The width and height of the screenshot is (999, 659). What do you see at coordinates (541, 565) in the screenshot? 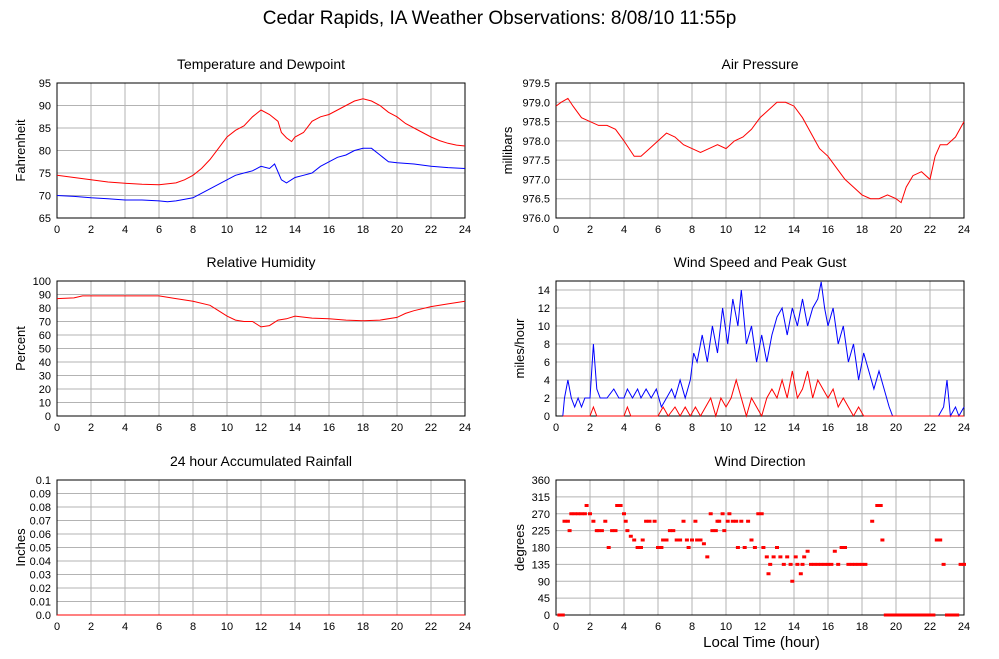
I see `y-tick-label: 135` at bounding box center [541, 565].